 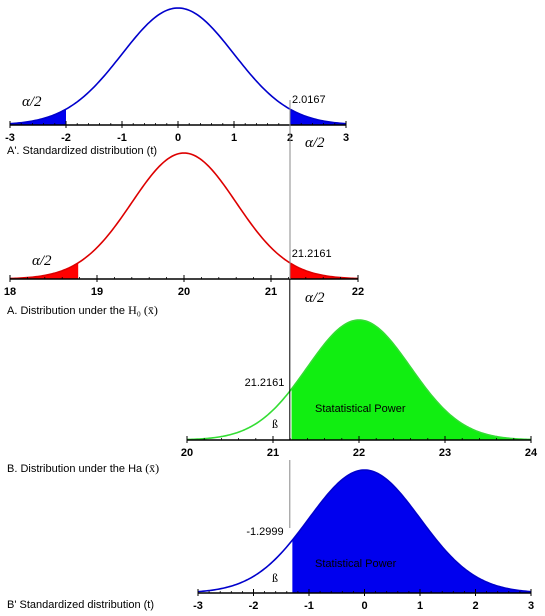 What do you see at coordinates (264, 532) in the screenshot?
I see `cutoff-value-label: -1.2999` at bounding box center [264, 532].